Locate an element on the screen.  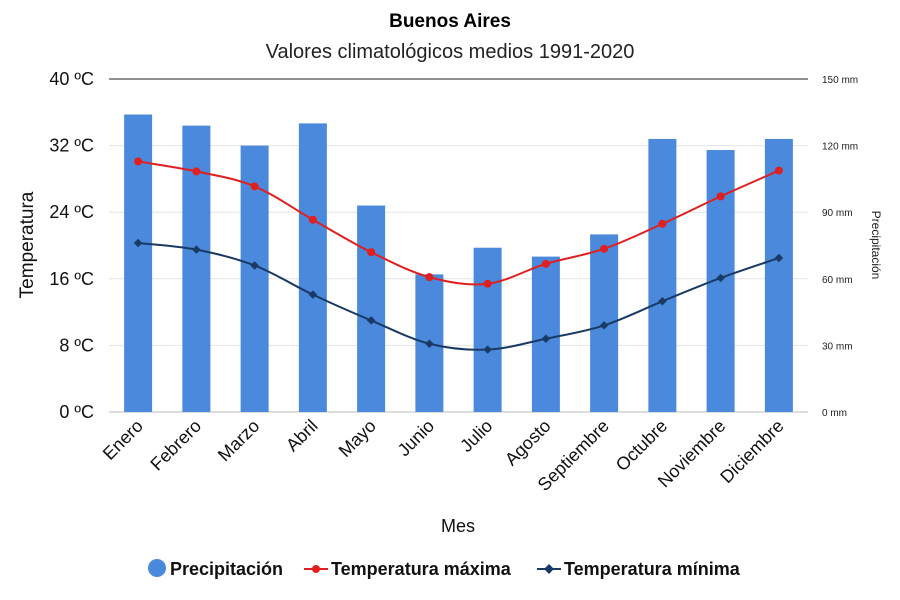
legend-item-max-temperature: Temperatura máxima is located at coordinates (408, 569).